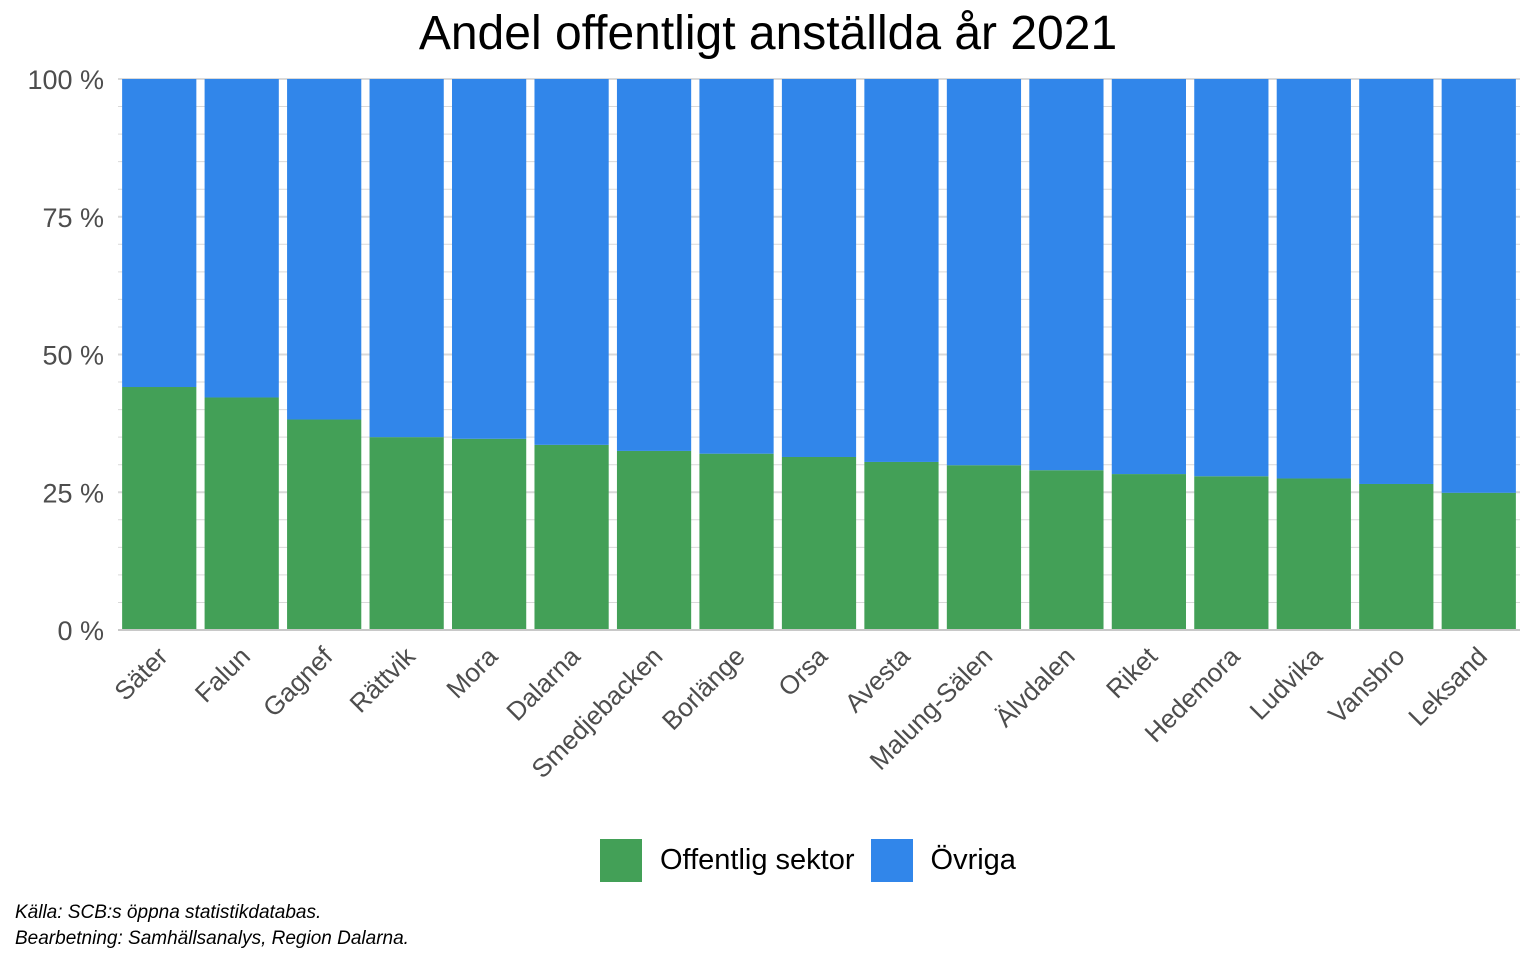 This screenshot has height=960, width=1536. I want to click on y-tick-label: 50 %, so click(73, 356).